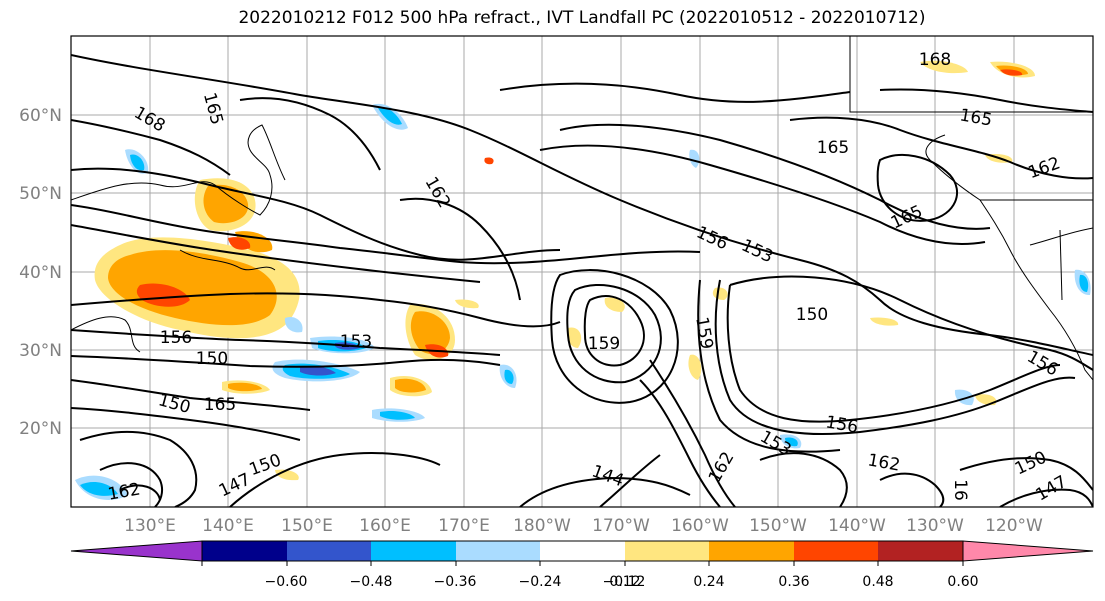 This screenshot has width=1105, height=601. Describe the element at coordinates (877, 582) in the screenshot. I see `colorbar-tick-label: 0.48` at that location.